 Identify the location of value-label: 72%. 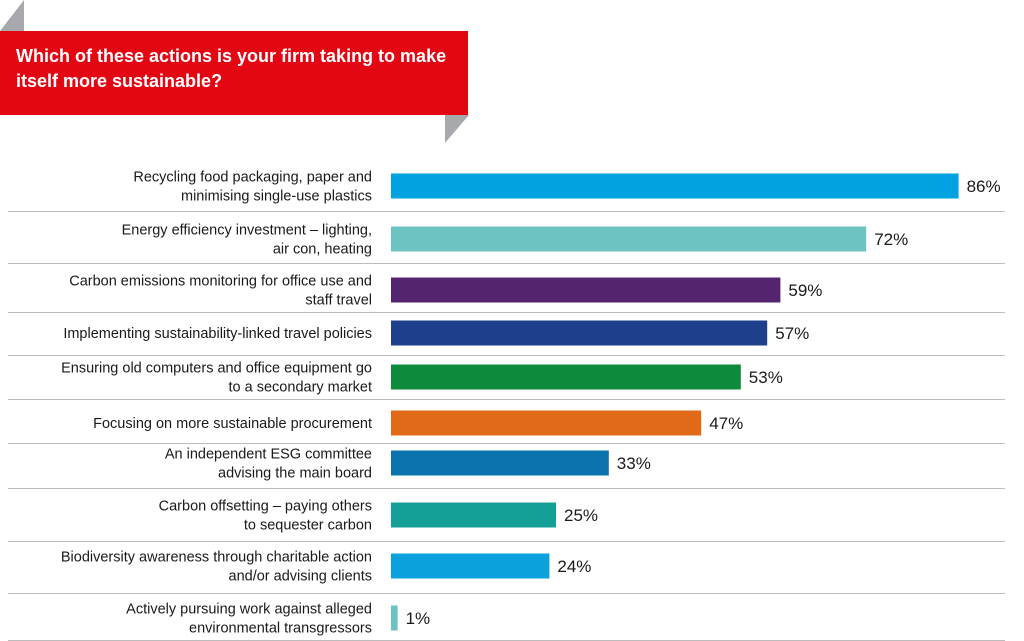
(891, 239).